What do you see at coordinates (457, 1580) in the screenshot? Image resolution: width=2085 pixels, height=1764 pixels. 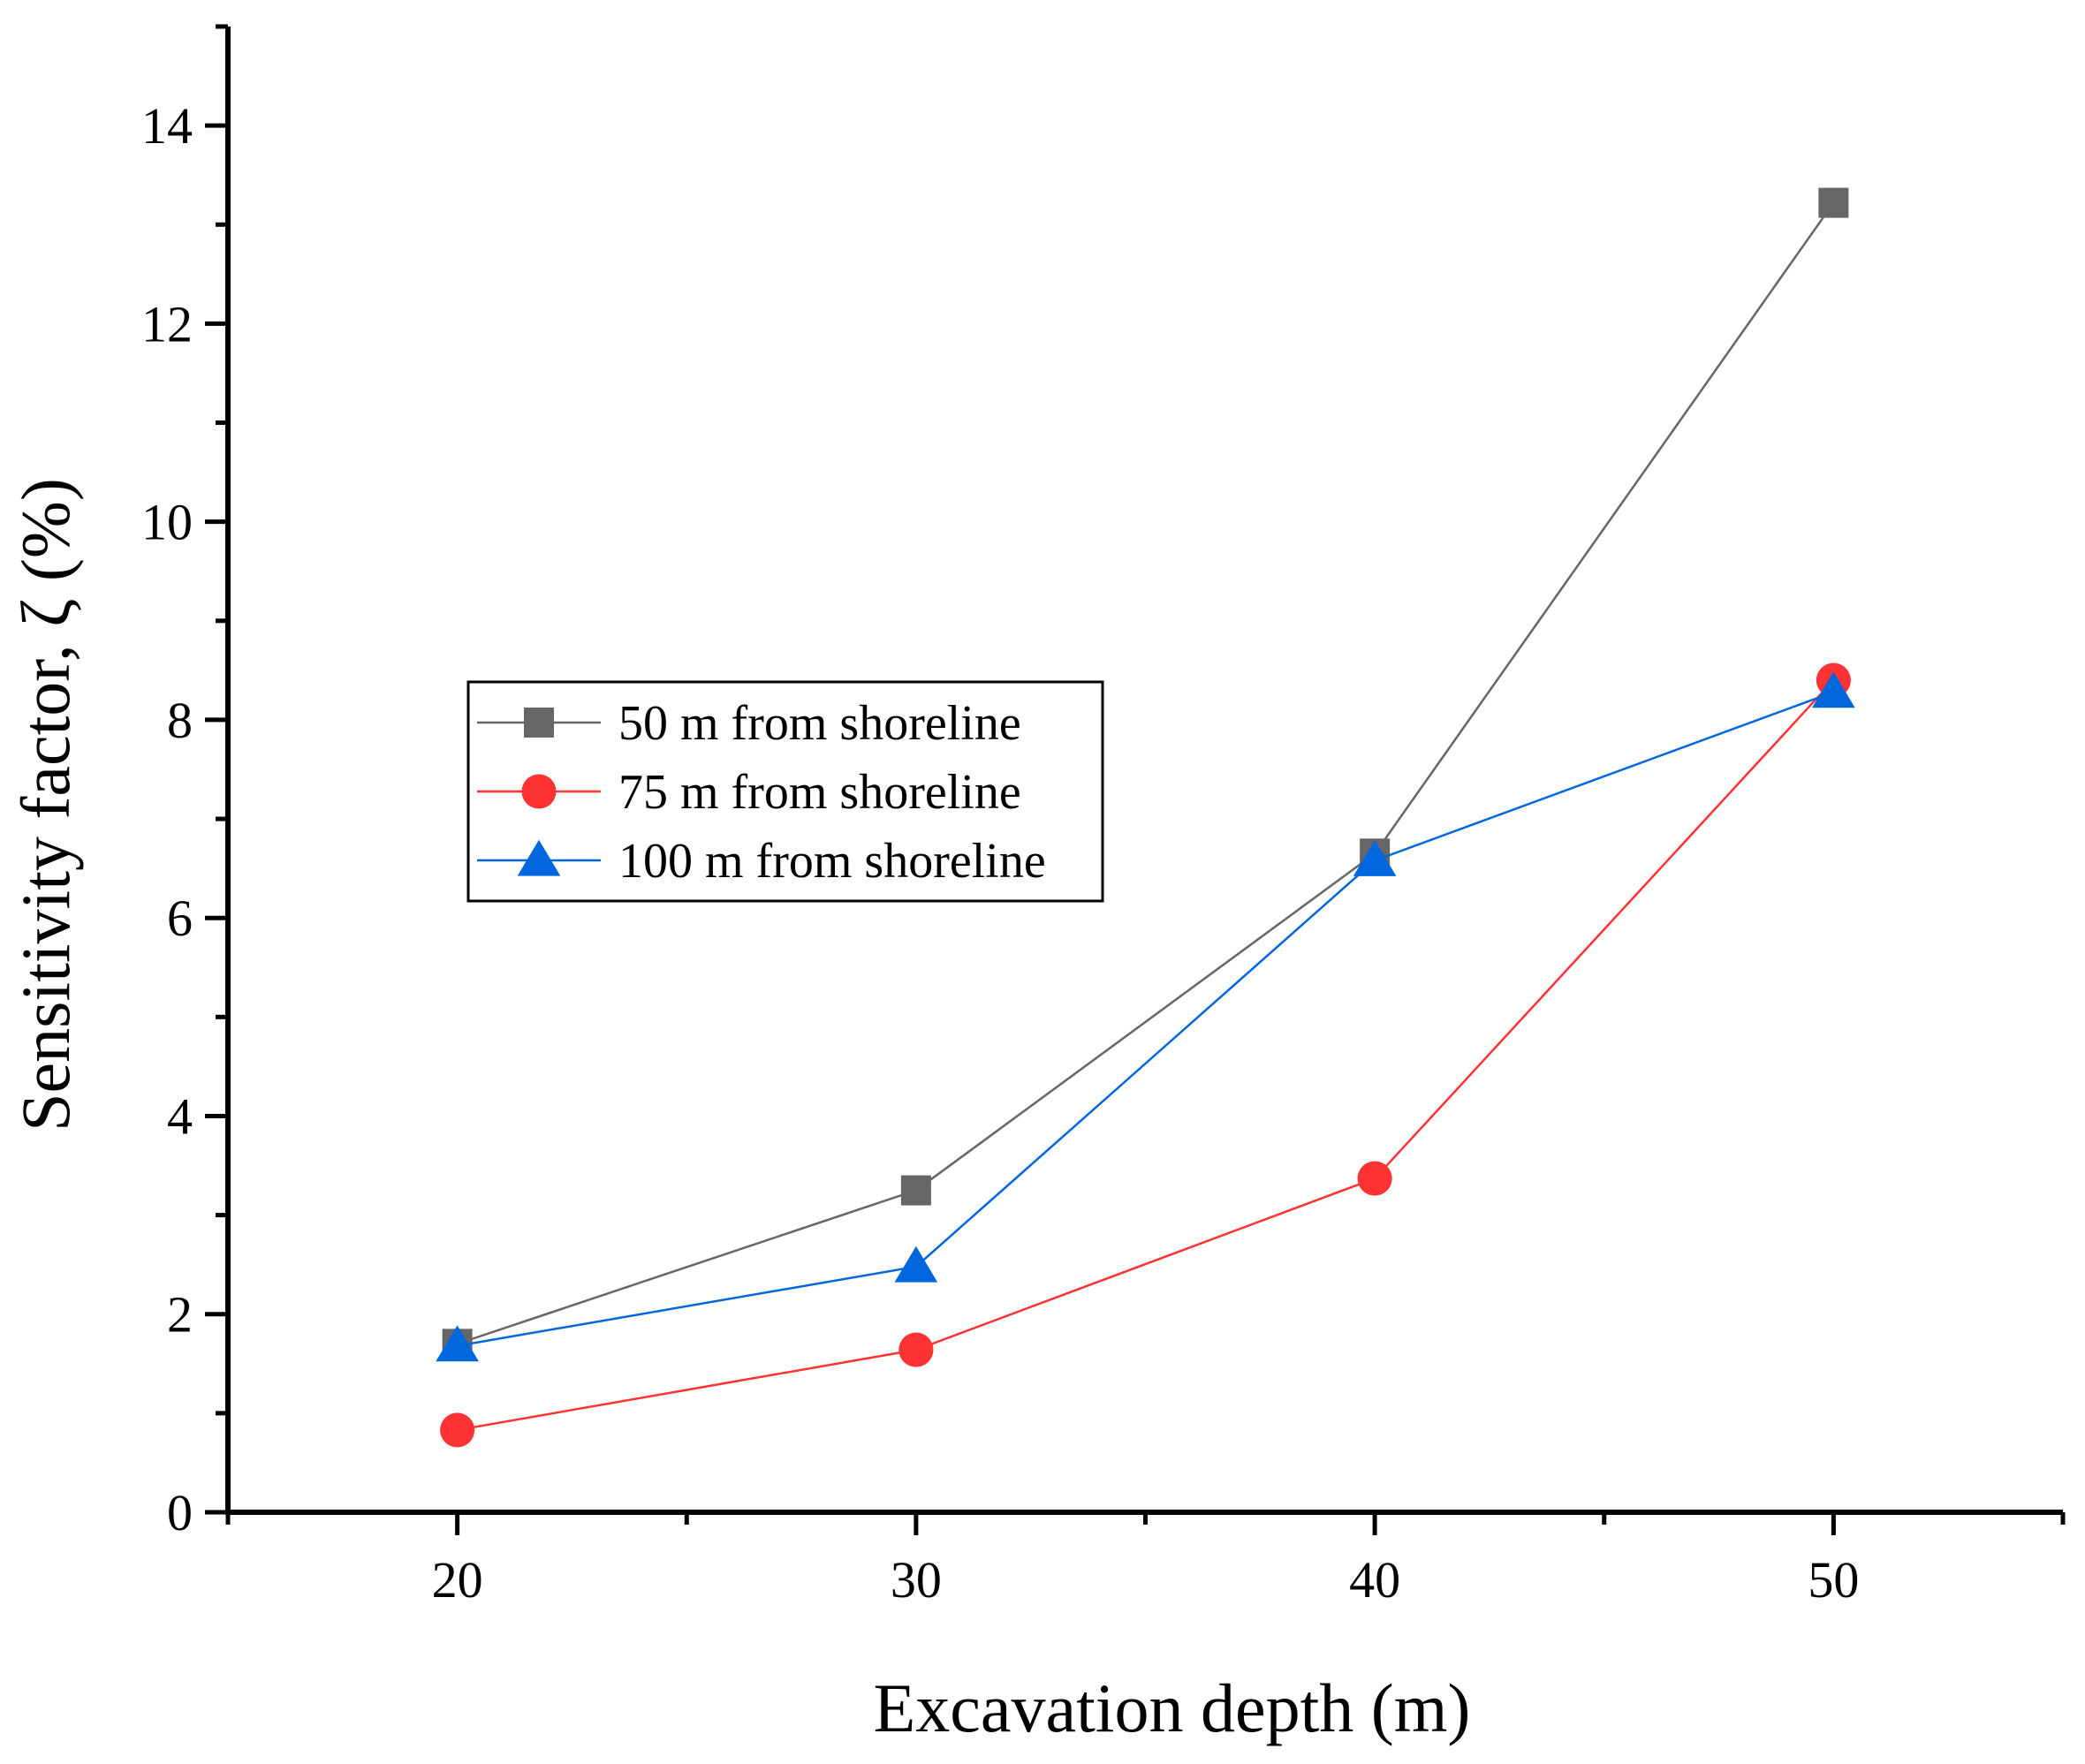 I see `x-tick-label: 20` at bounding box center [457, 1580].